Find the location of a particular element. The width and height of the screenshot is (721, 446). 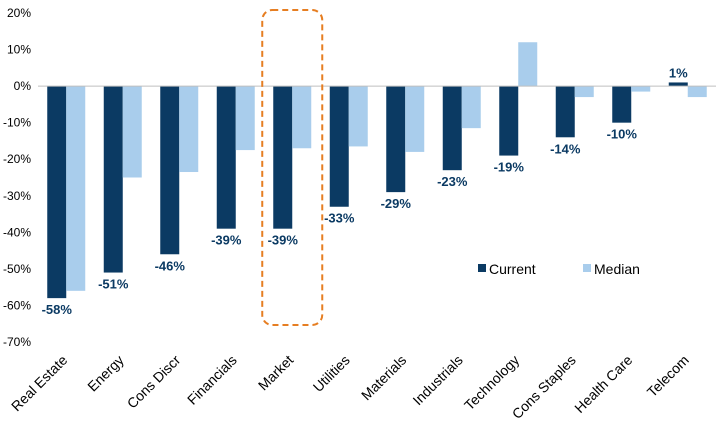

data-label: -33% is located at coordinates (339, 218).